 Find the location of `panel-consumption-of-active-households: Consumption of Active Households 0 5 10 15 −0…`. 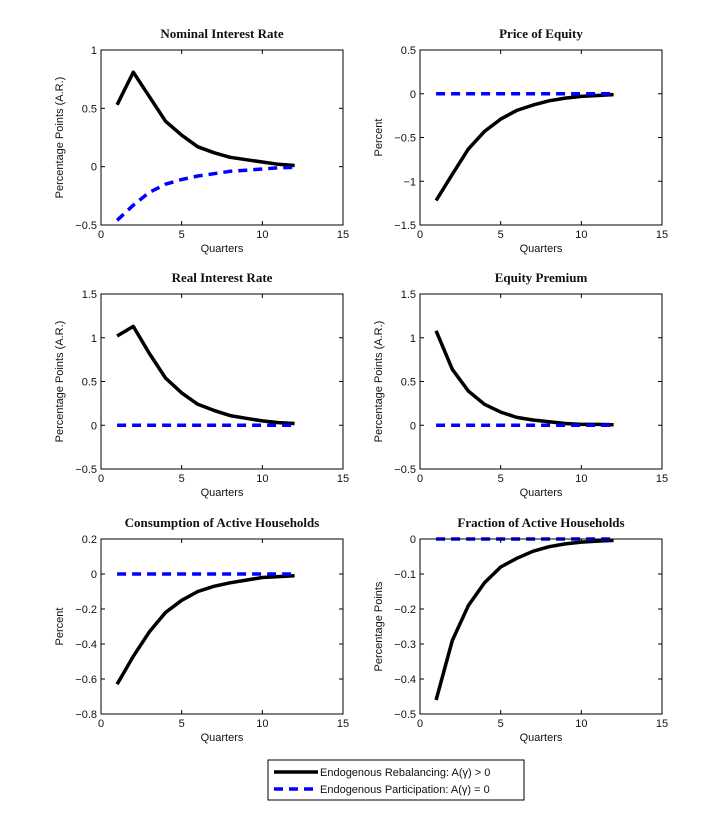

panel-consumption-of-active-households: Consumption of Active Households 0 5 10 15 −0… is located at coordinates (201, 629).